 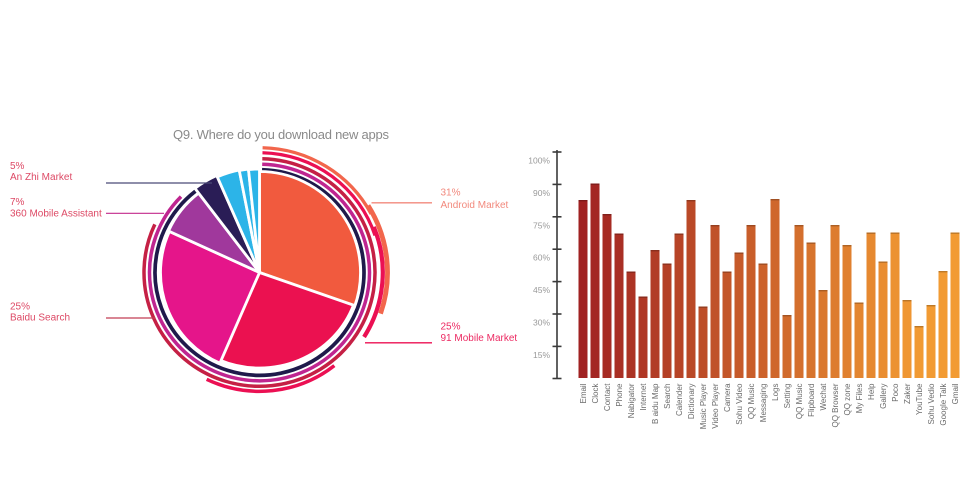 What do you see at coordinates (56, 214) in the screenshot?
I see `svg-text: 360 Mobile Assistant` at bounding box center [56, 214].